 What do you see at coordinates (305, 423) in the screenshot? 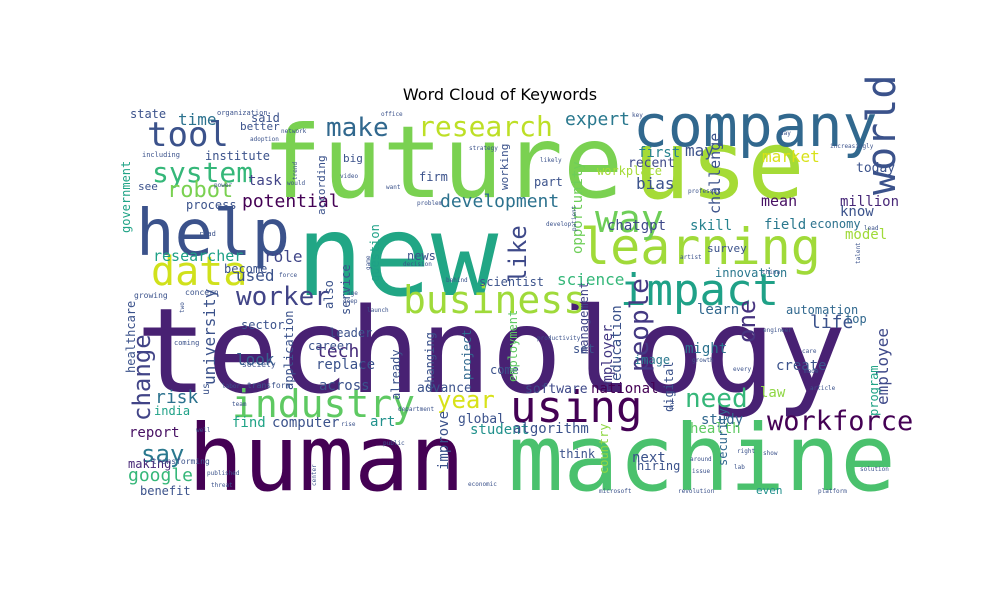
I see `word-computer: computer` at bounding box center [305, 423].